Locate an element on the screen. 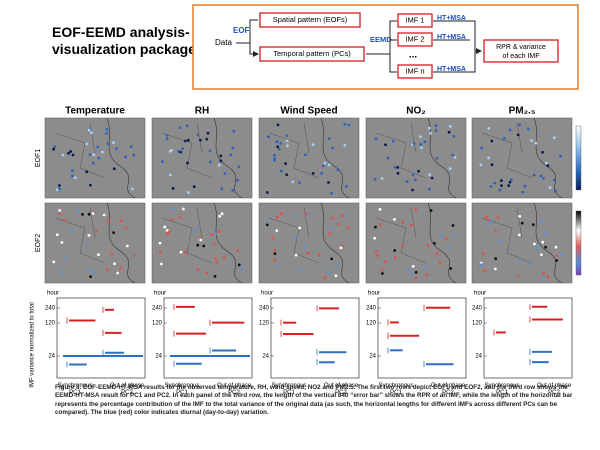  node-label: of each IMF is located at coordinates (521, 56).